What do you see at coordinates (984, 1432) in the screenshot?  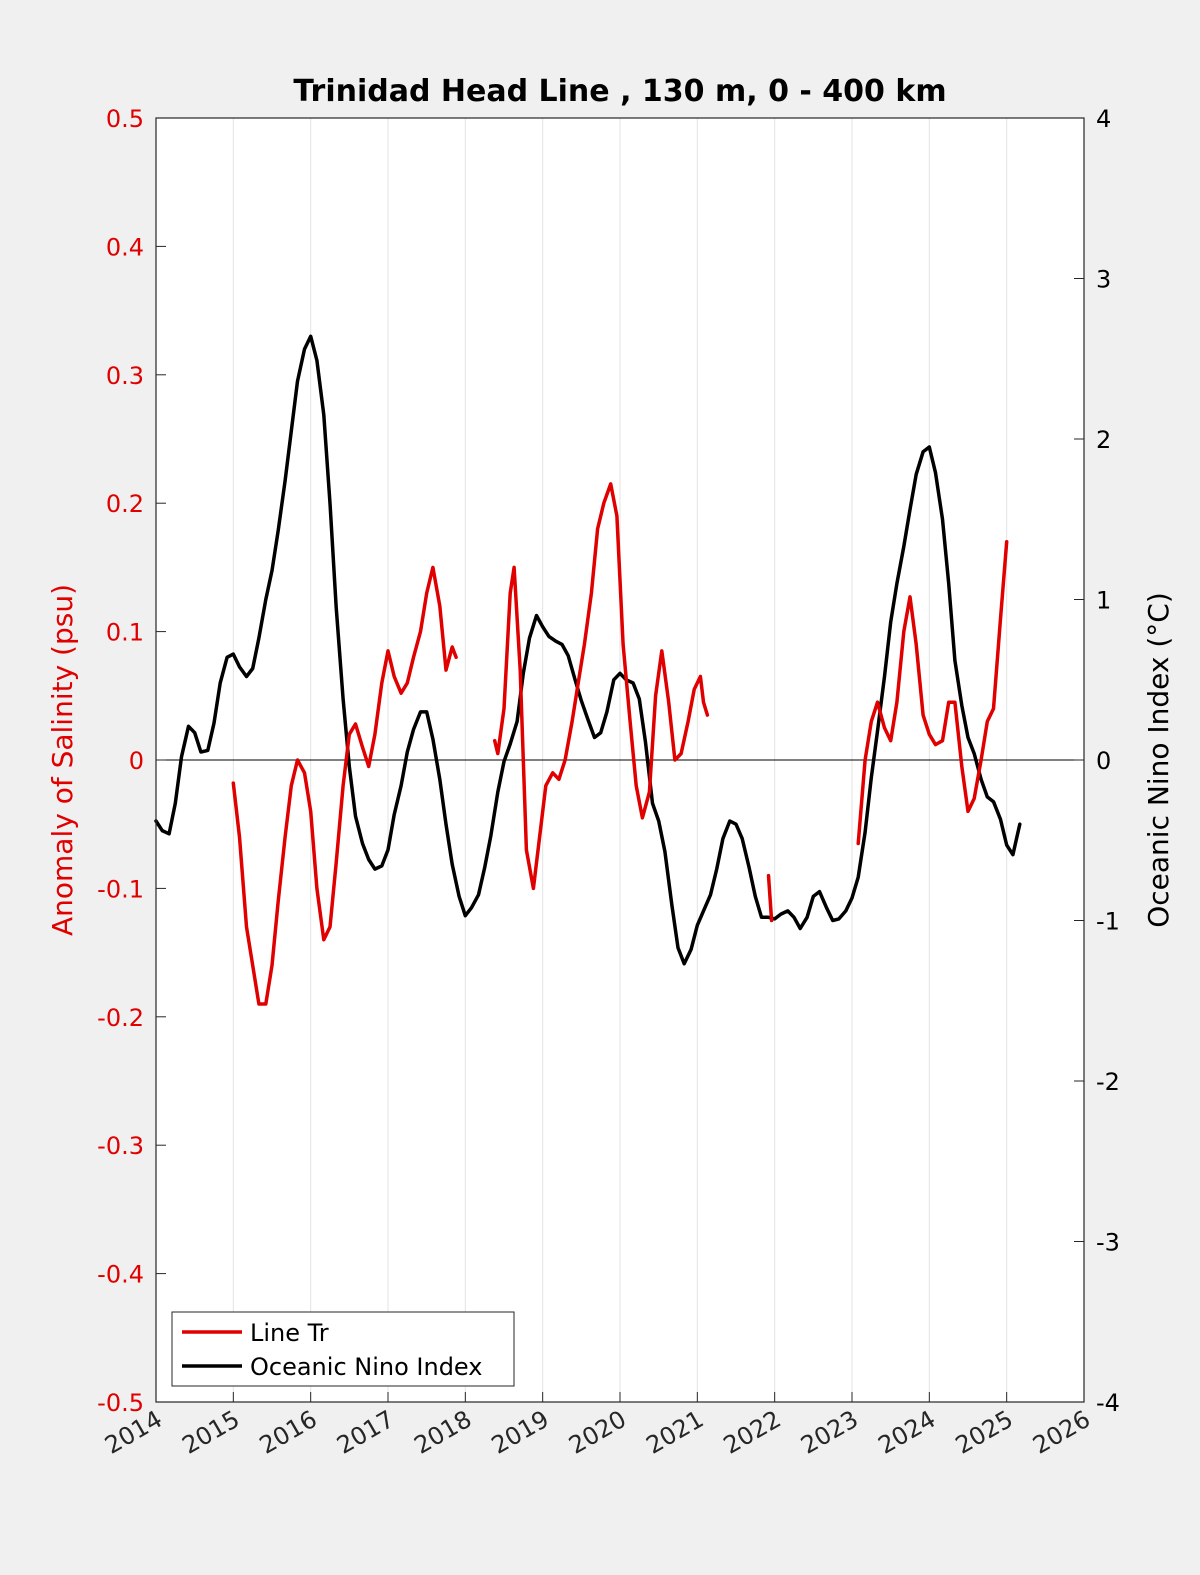 I see `x-tick-label: 2025` at bounding box center [984, 1432].